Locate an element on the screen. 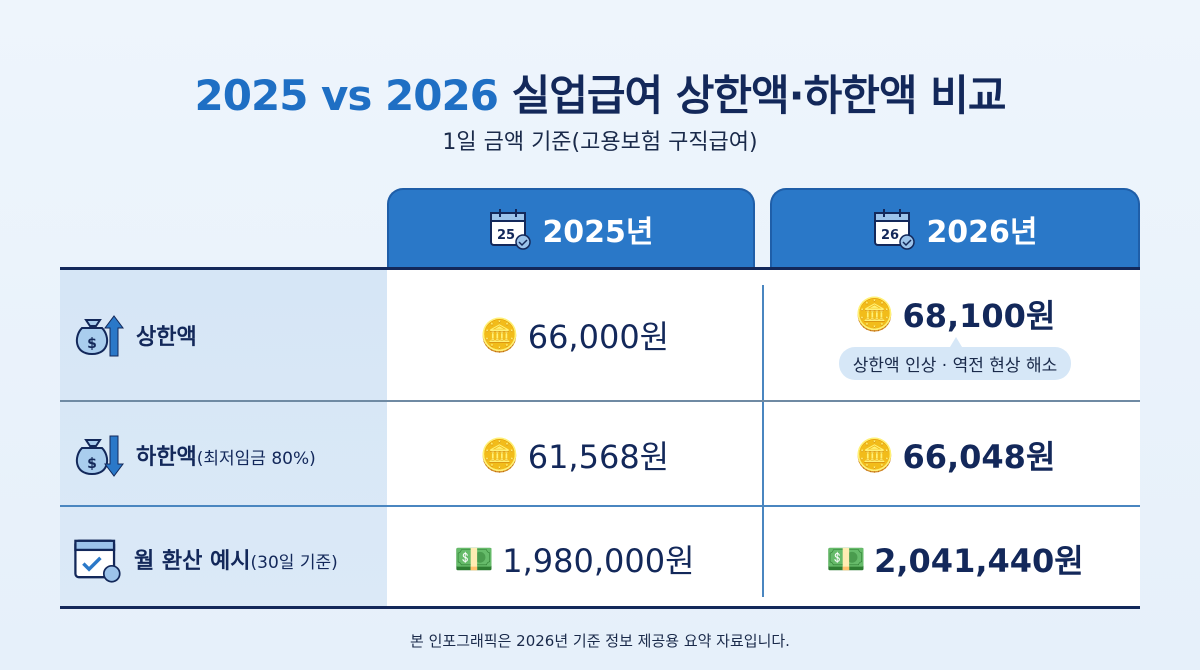 The height and width of the screenshot is (670, 1200). calendar-check-icon: 26 is located at coordinates (895, 229).